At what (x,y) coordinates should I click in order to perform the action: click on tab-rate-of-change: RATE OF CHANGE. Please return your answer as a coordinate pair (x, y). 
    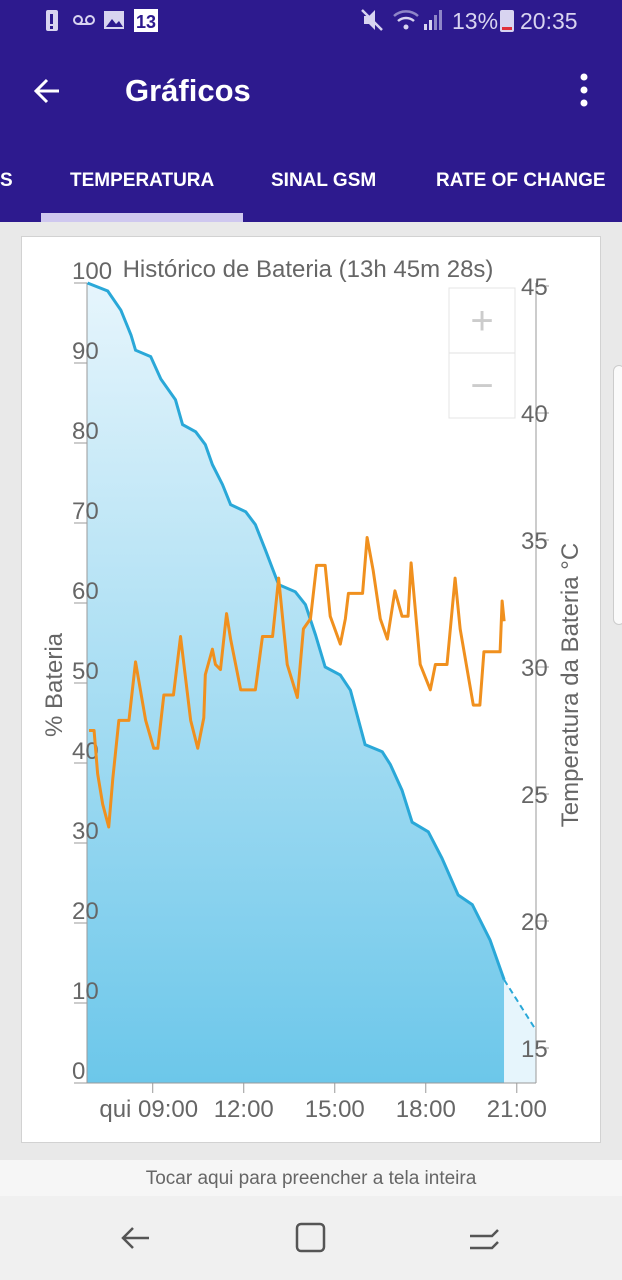
    Looking at the image, I should click on (521, 180).